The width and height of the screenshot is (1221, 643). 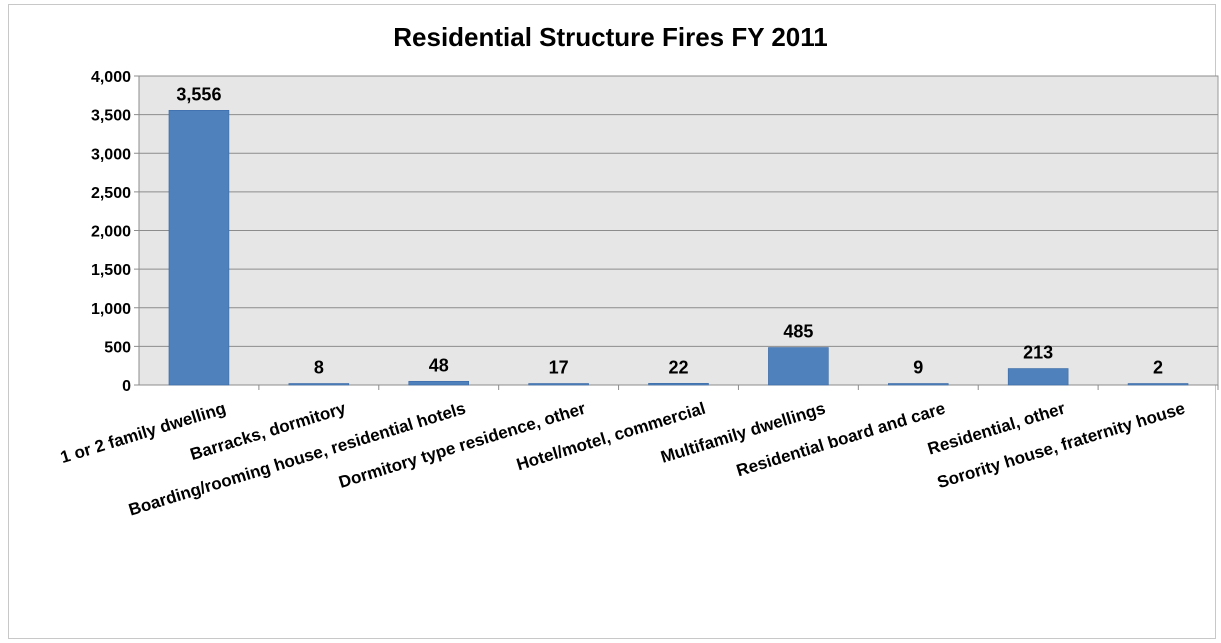 I want to click on data-label: 9, so click(x=918, y=368).